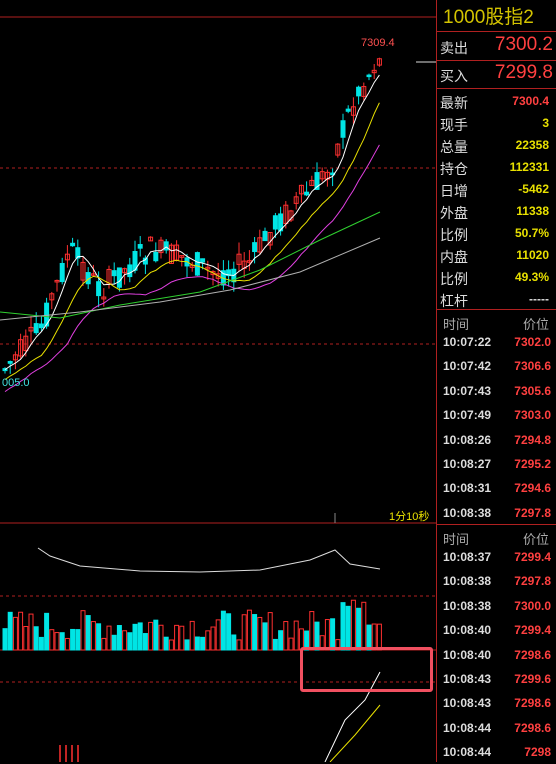  Describe the element at coordinates (467, 366) in the screenshot. I see `tick-time: 10:07:42` at that location.